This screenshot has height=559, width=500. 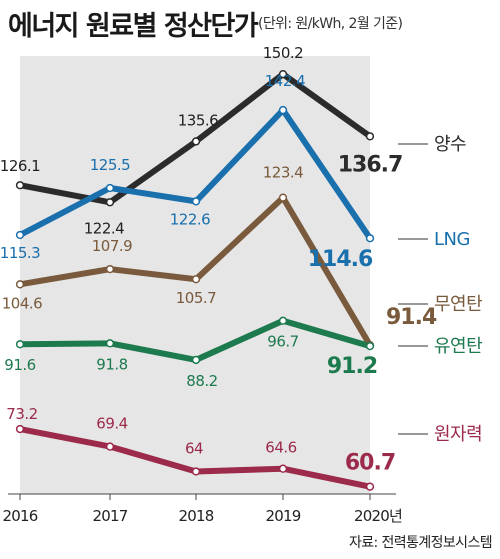 What do you see at coordinates (104, 228) in the screenshot?
I see `data-label: 122.4` at bounding box center [104, 228].